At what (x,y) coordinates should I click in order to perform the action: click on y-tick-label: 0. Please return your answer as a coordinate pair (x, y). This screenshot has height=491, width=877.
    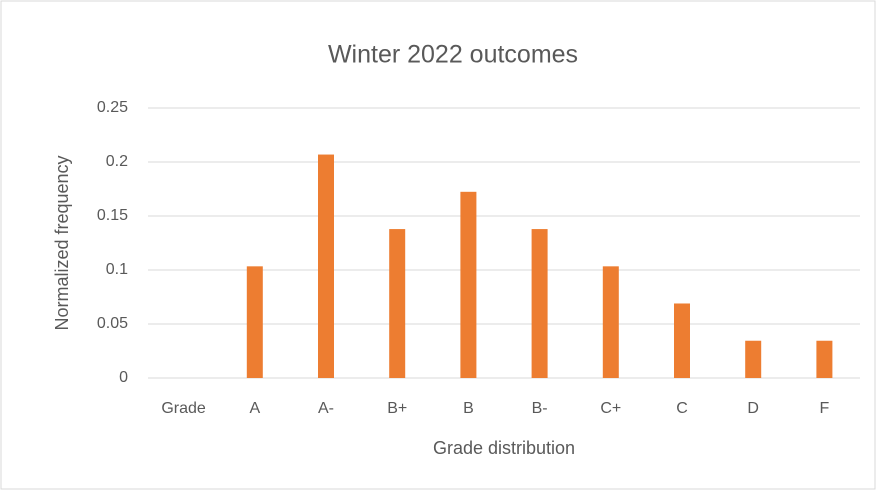
    Looking at the image, I should click on (123, 377).